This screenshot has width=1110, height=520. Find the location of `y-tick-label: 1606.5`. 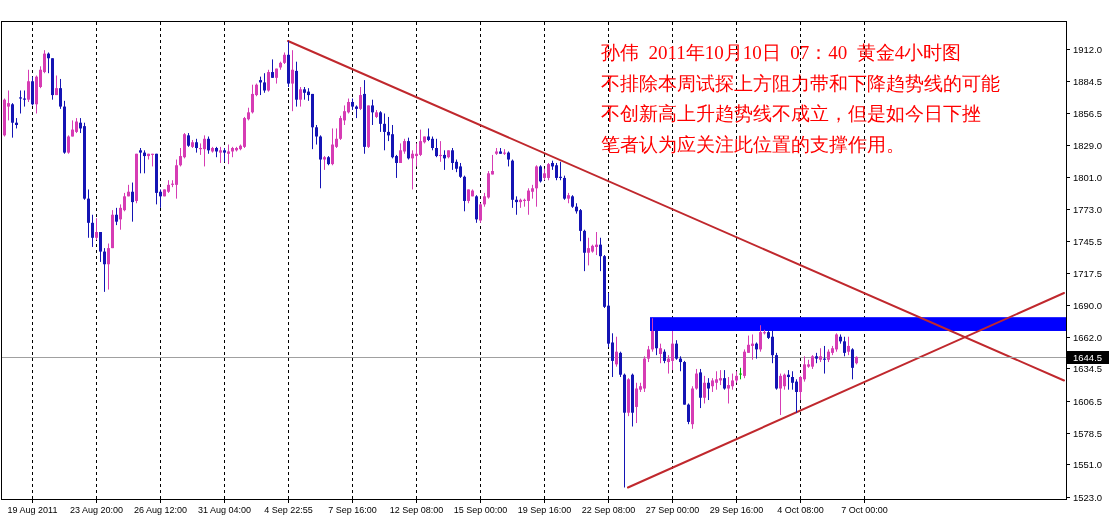

y-tick-label: 1606.5 is located at coordinates (1088, 401).